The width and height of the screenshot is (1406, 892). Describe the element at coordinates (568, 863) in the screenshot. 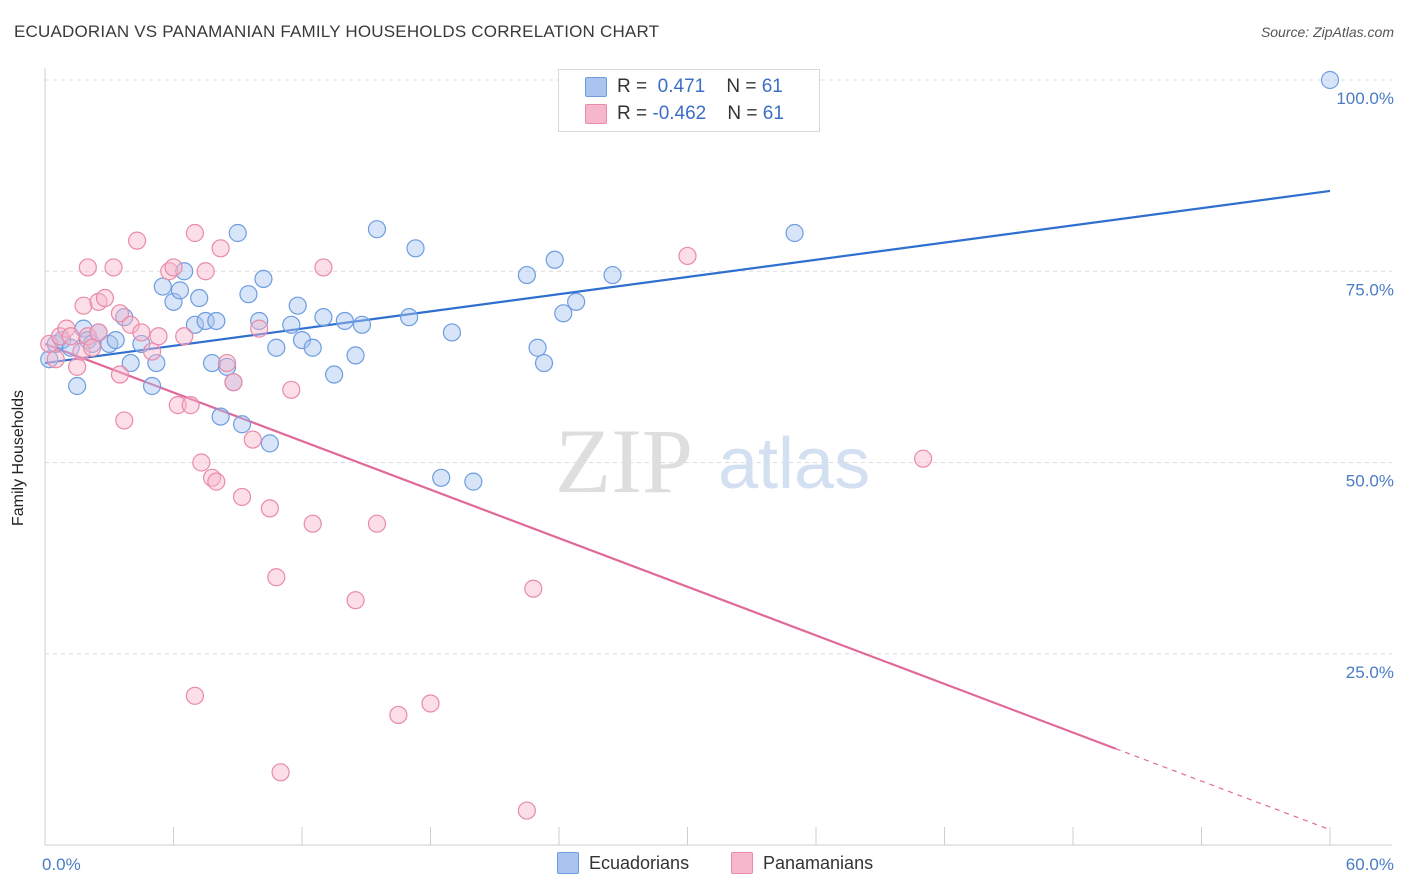

I see `legend-swatch-ecuadorians` at that location.